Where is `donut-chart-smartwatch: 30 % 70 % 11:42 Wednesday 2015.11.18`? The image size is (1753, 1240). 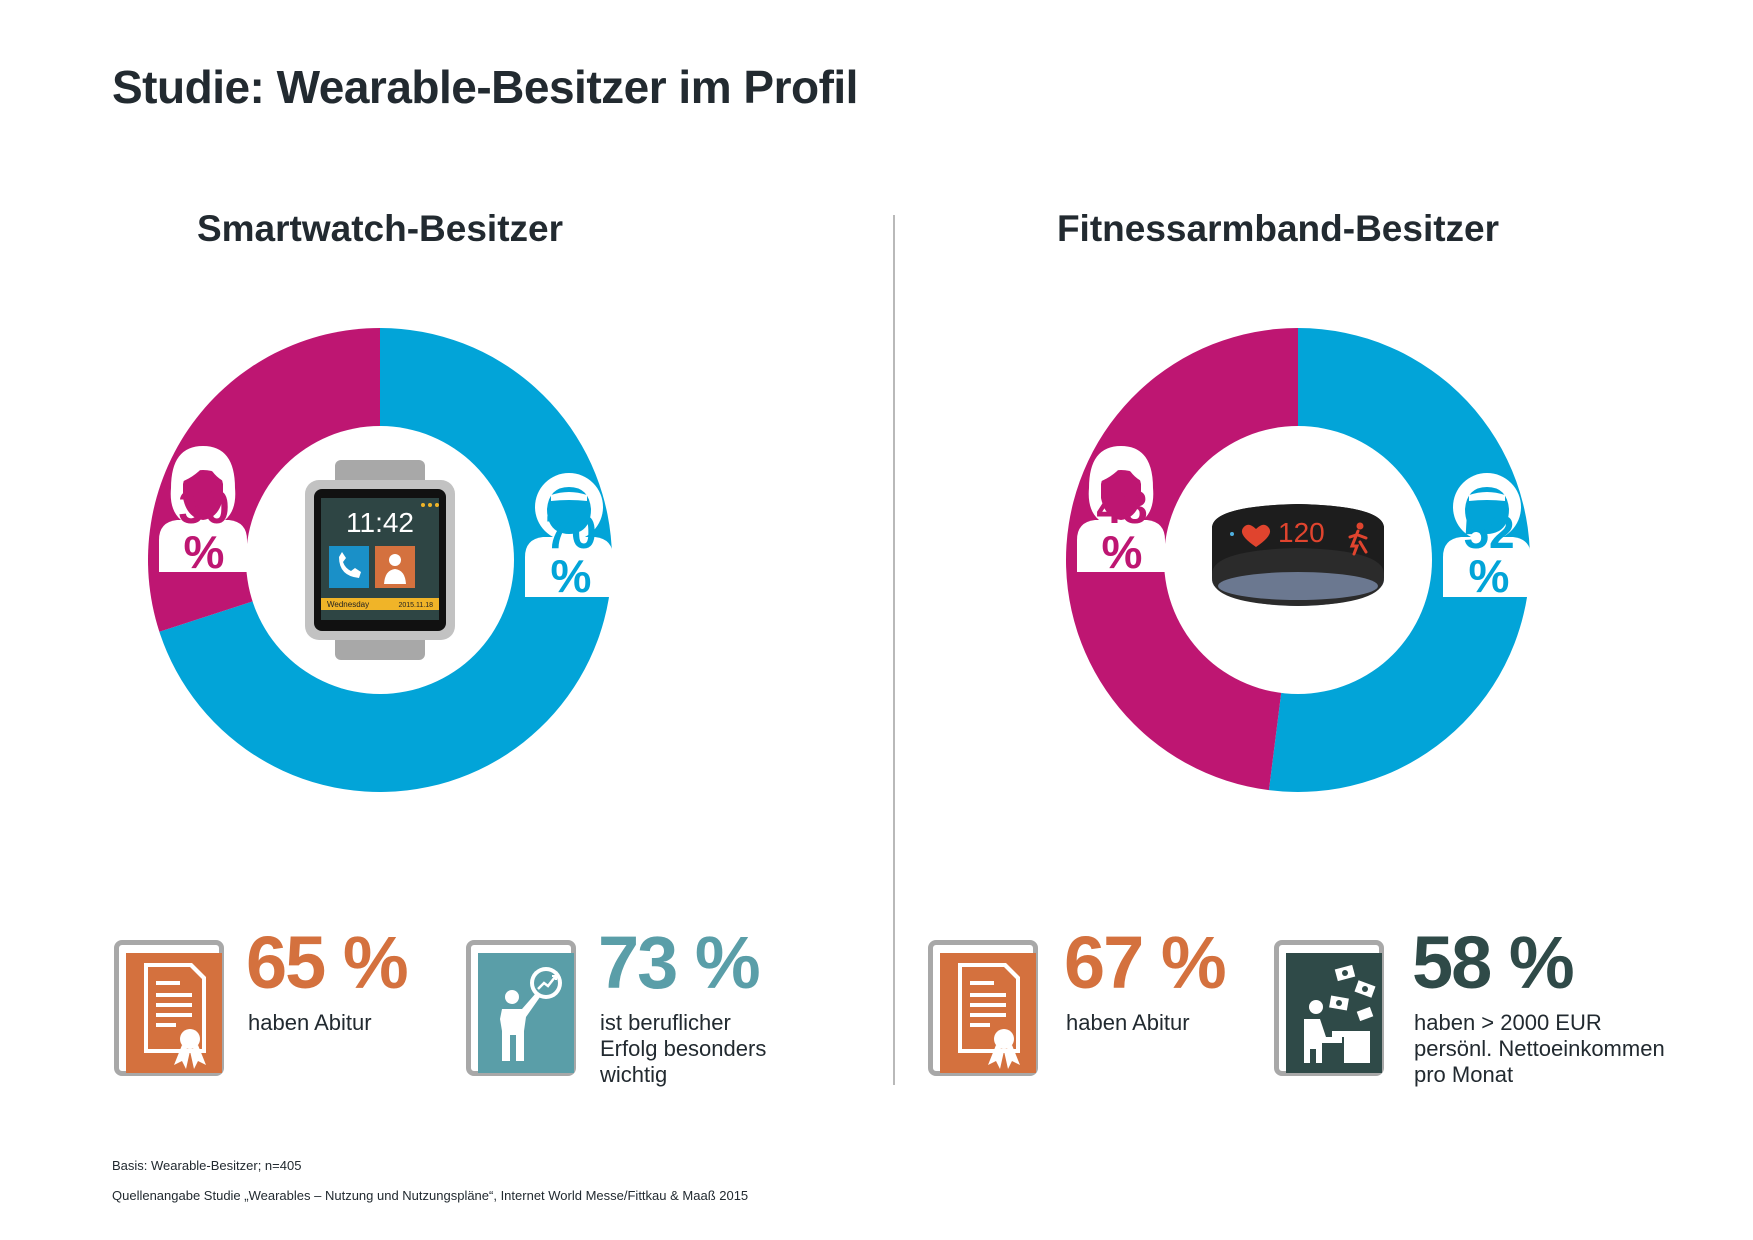 donut-chart-smartwatch: 30 % 70 % 11:42 Wednesday 2015.11.18 is located at coordinates (380, 560).